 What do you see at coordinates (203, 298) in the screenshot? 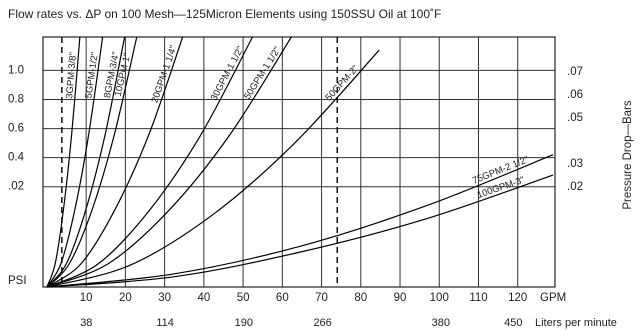
I see `x-tick-label: 40` at bounding box center [203, 298].